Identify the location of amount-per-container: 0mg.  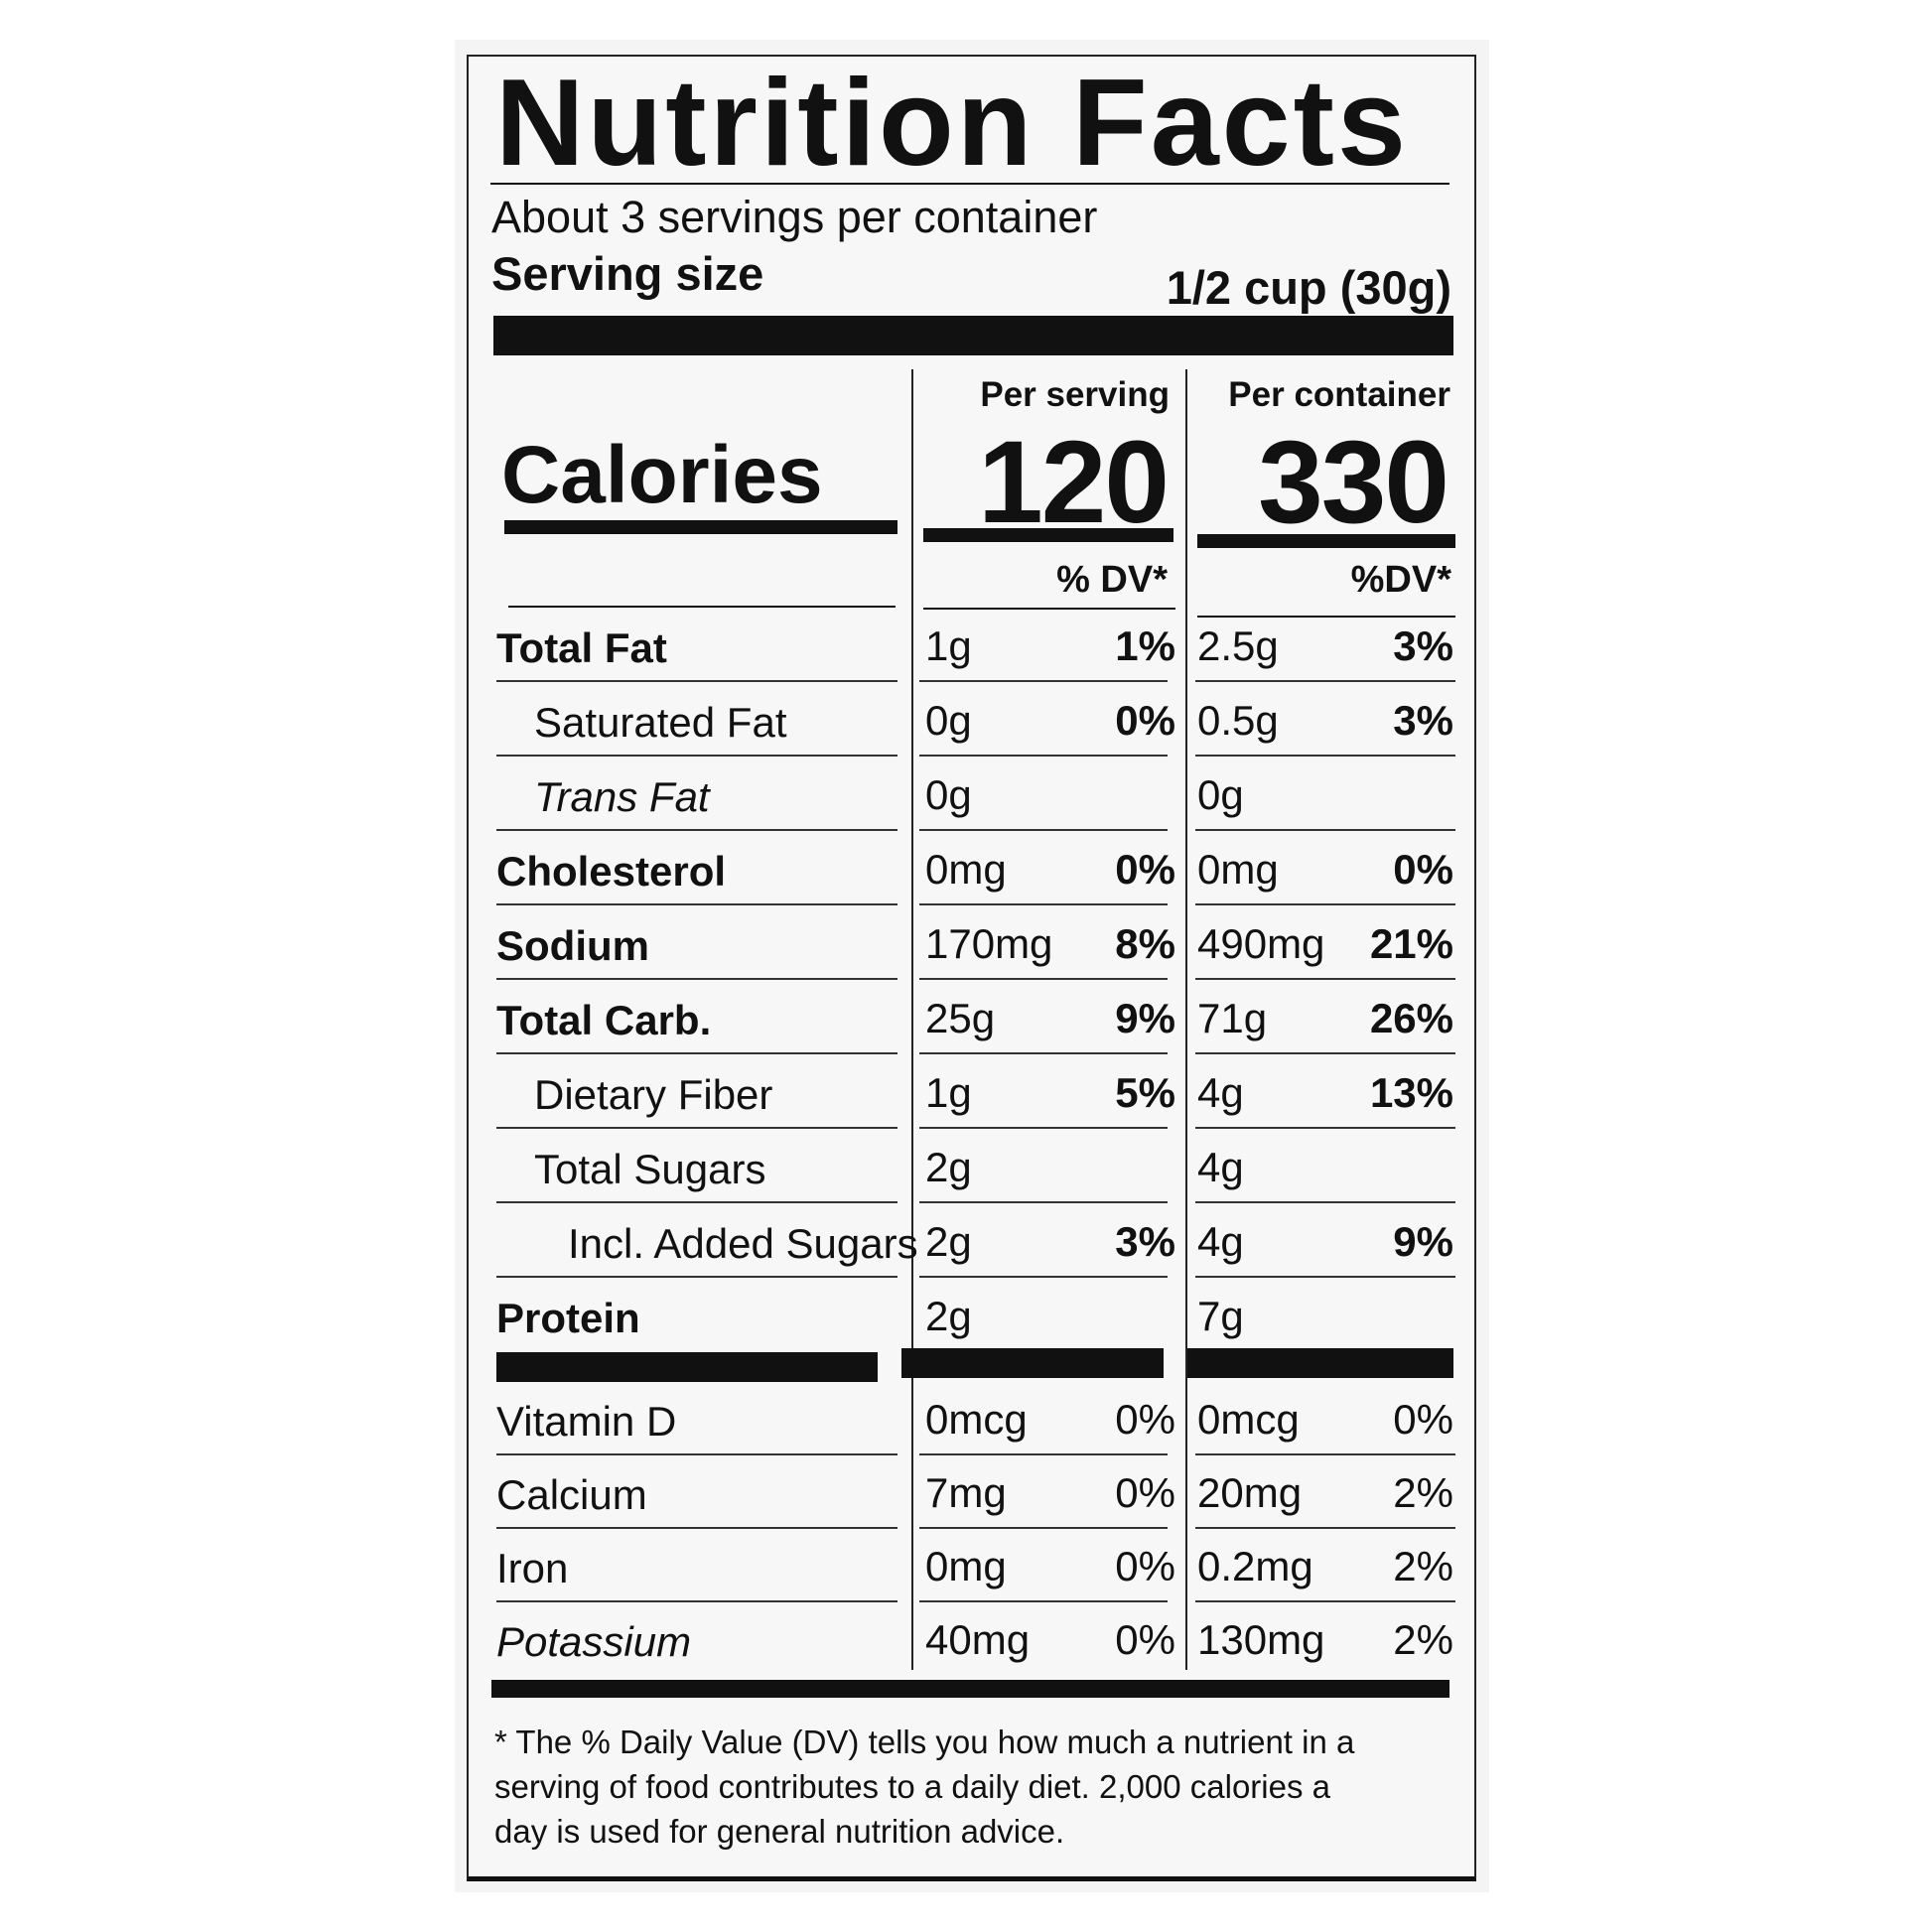
(1238, 870).